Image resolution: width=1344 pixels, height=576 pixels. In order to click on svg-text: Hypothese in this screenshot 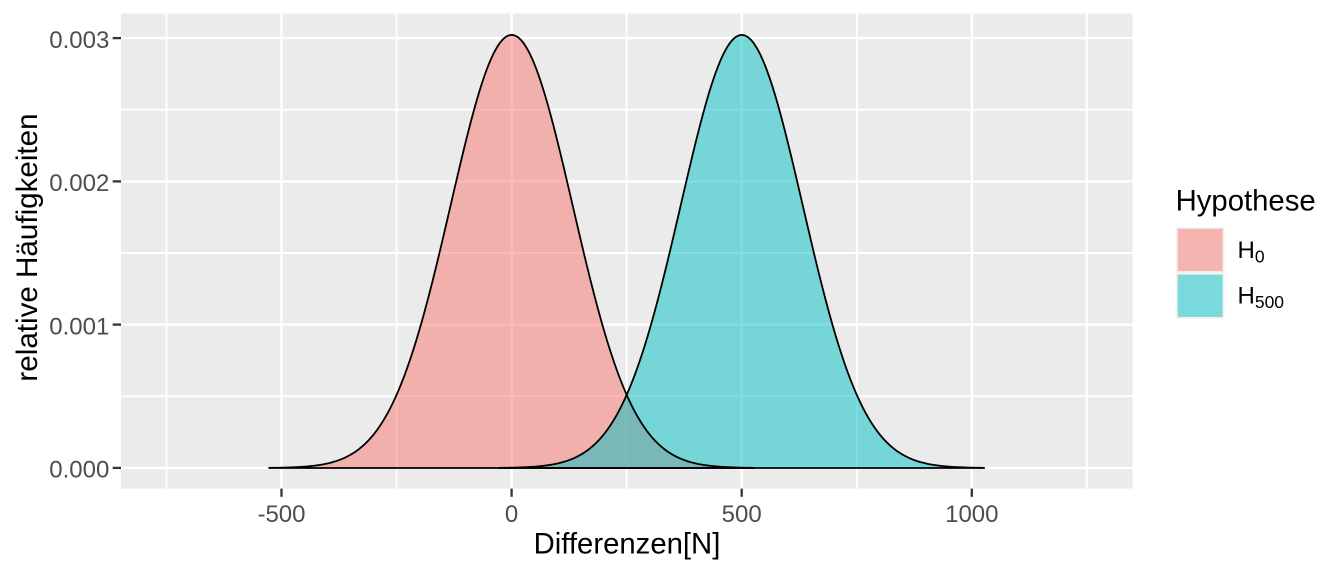, I will do `click(1246, 200)`.